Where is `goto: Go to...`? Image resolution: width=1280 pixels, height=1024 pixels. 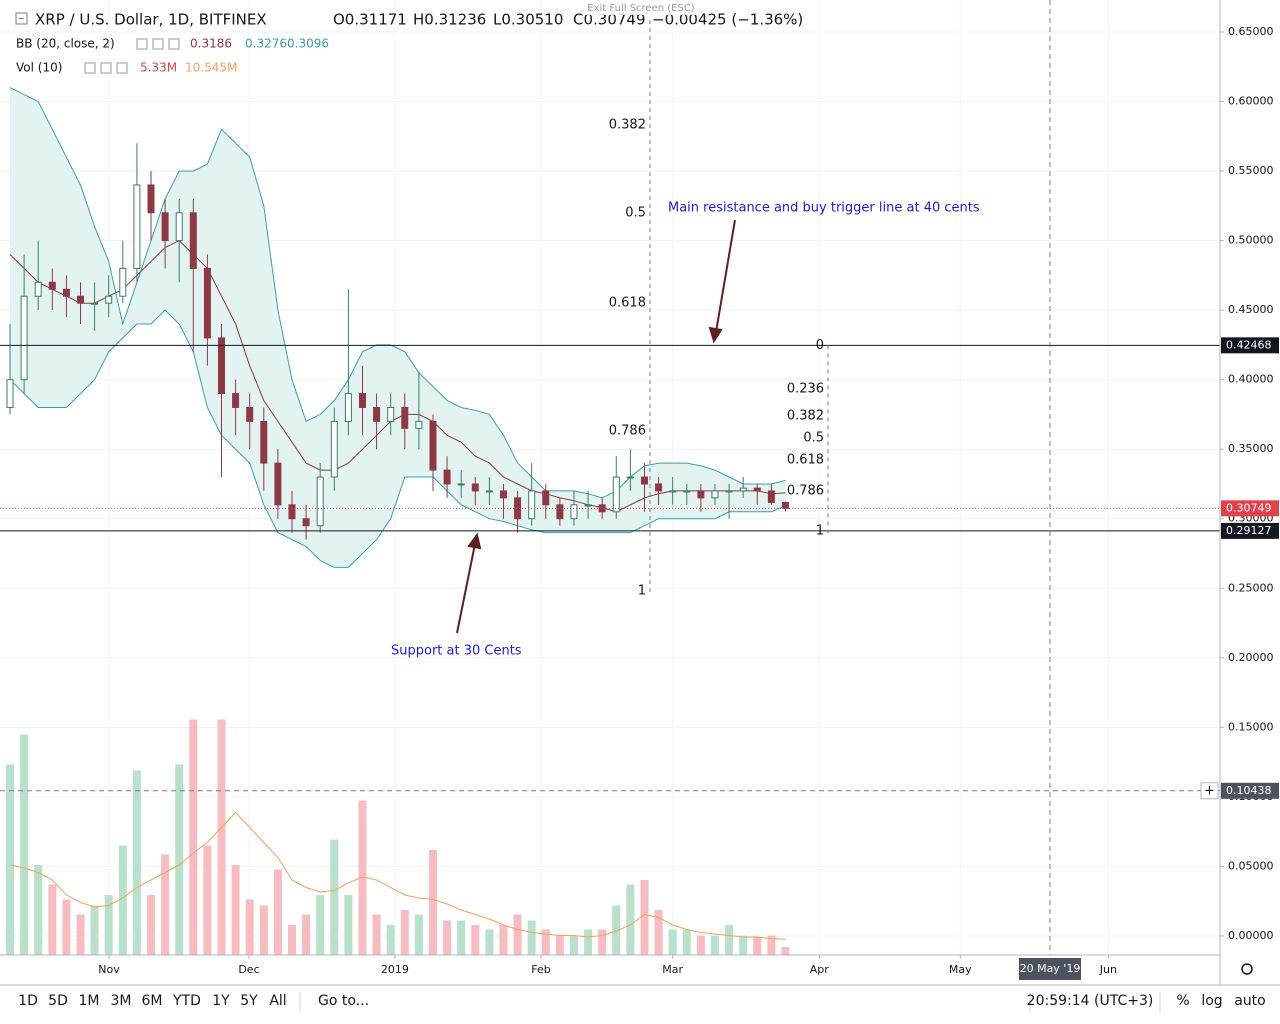 goto: Go to... is located at coordinates (343, 1001).